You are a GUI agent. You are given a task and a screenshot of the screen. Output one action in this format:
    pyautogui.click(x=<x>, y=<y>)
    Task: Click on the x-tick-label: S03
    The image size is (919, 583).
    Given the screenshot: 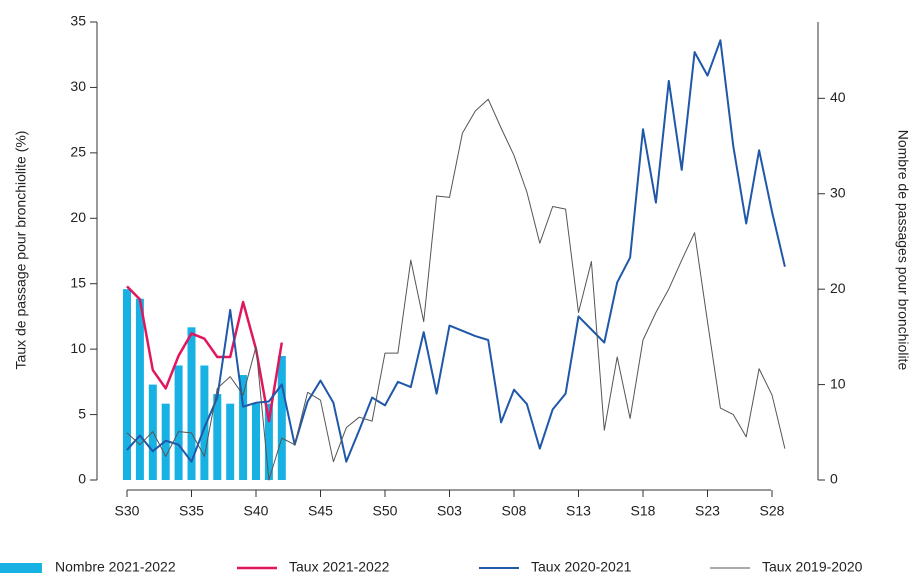 What is the action you would take?
    pyautogui.click(x=449, y=511)
    